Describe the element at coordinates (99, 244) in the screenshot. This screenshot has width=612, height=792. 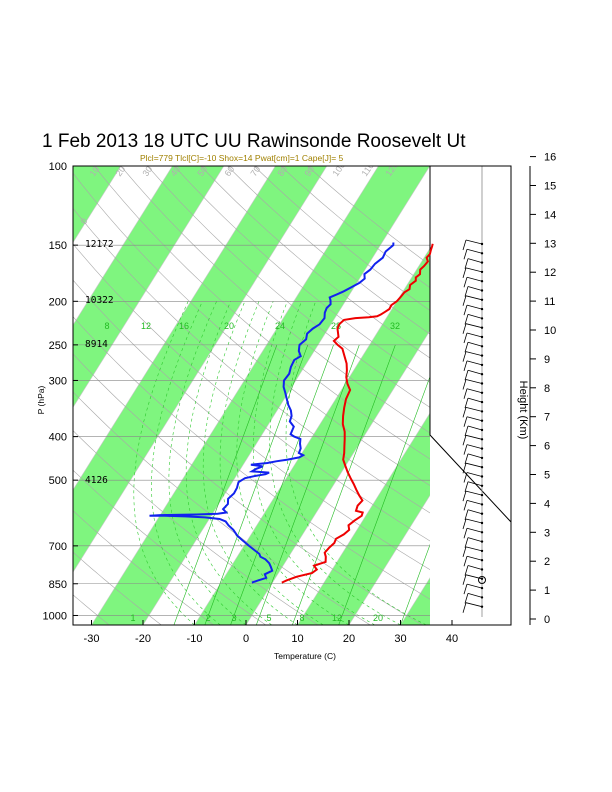
I see `height-annotation: 12172` at that location.